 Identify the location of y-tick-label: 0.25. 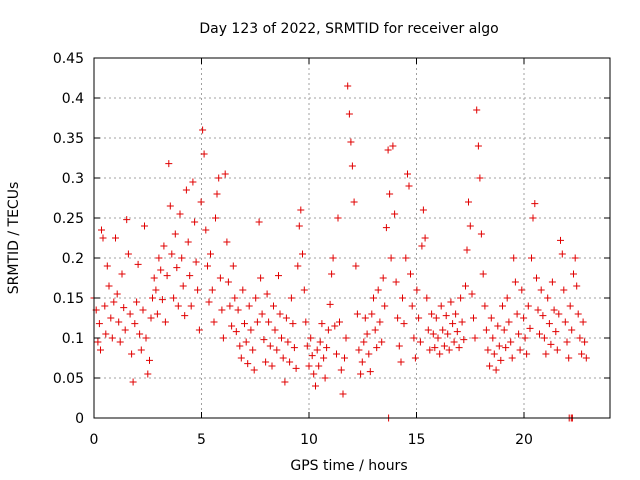
(68, 219).